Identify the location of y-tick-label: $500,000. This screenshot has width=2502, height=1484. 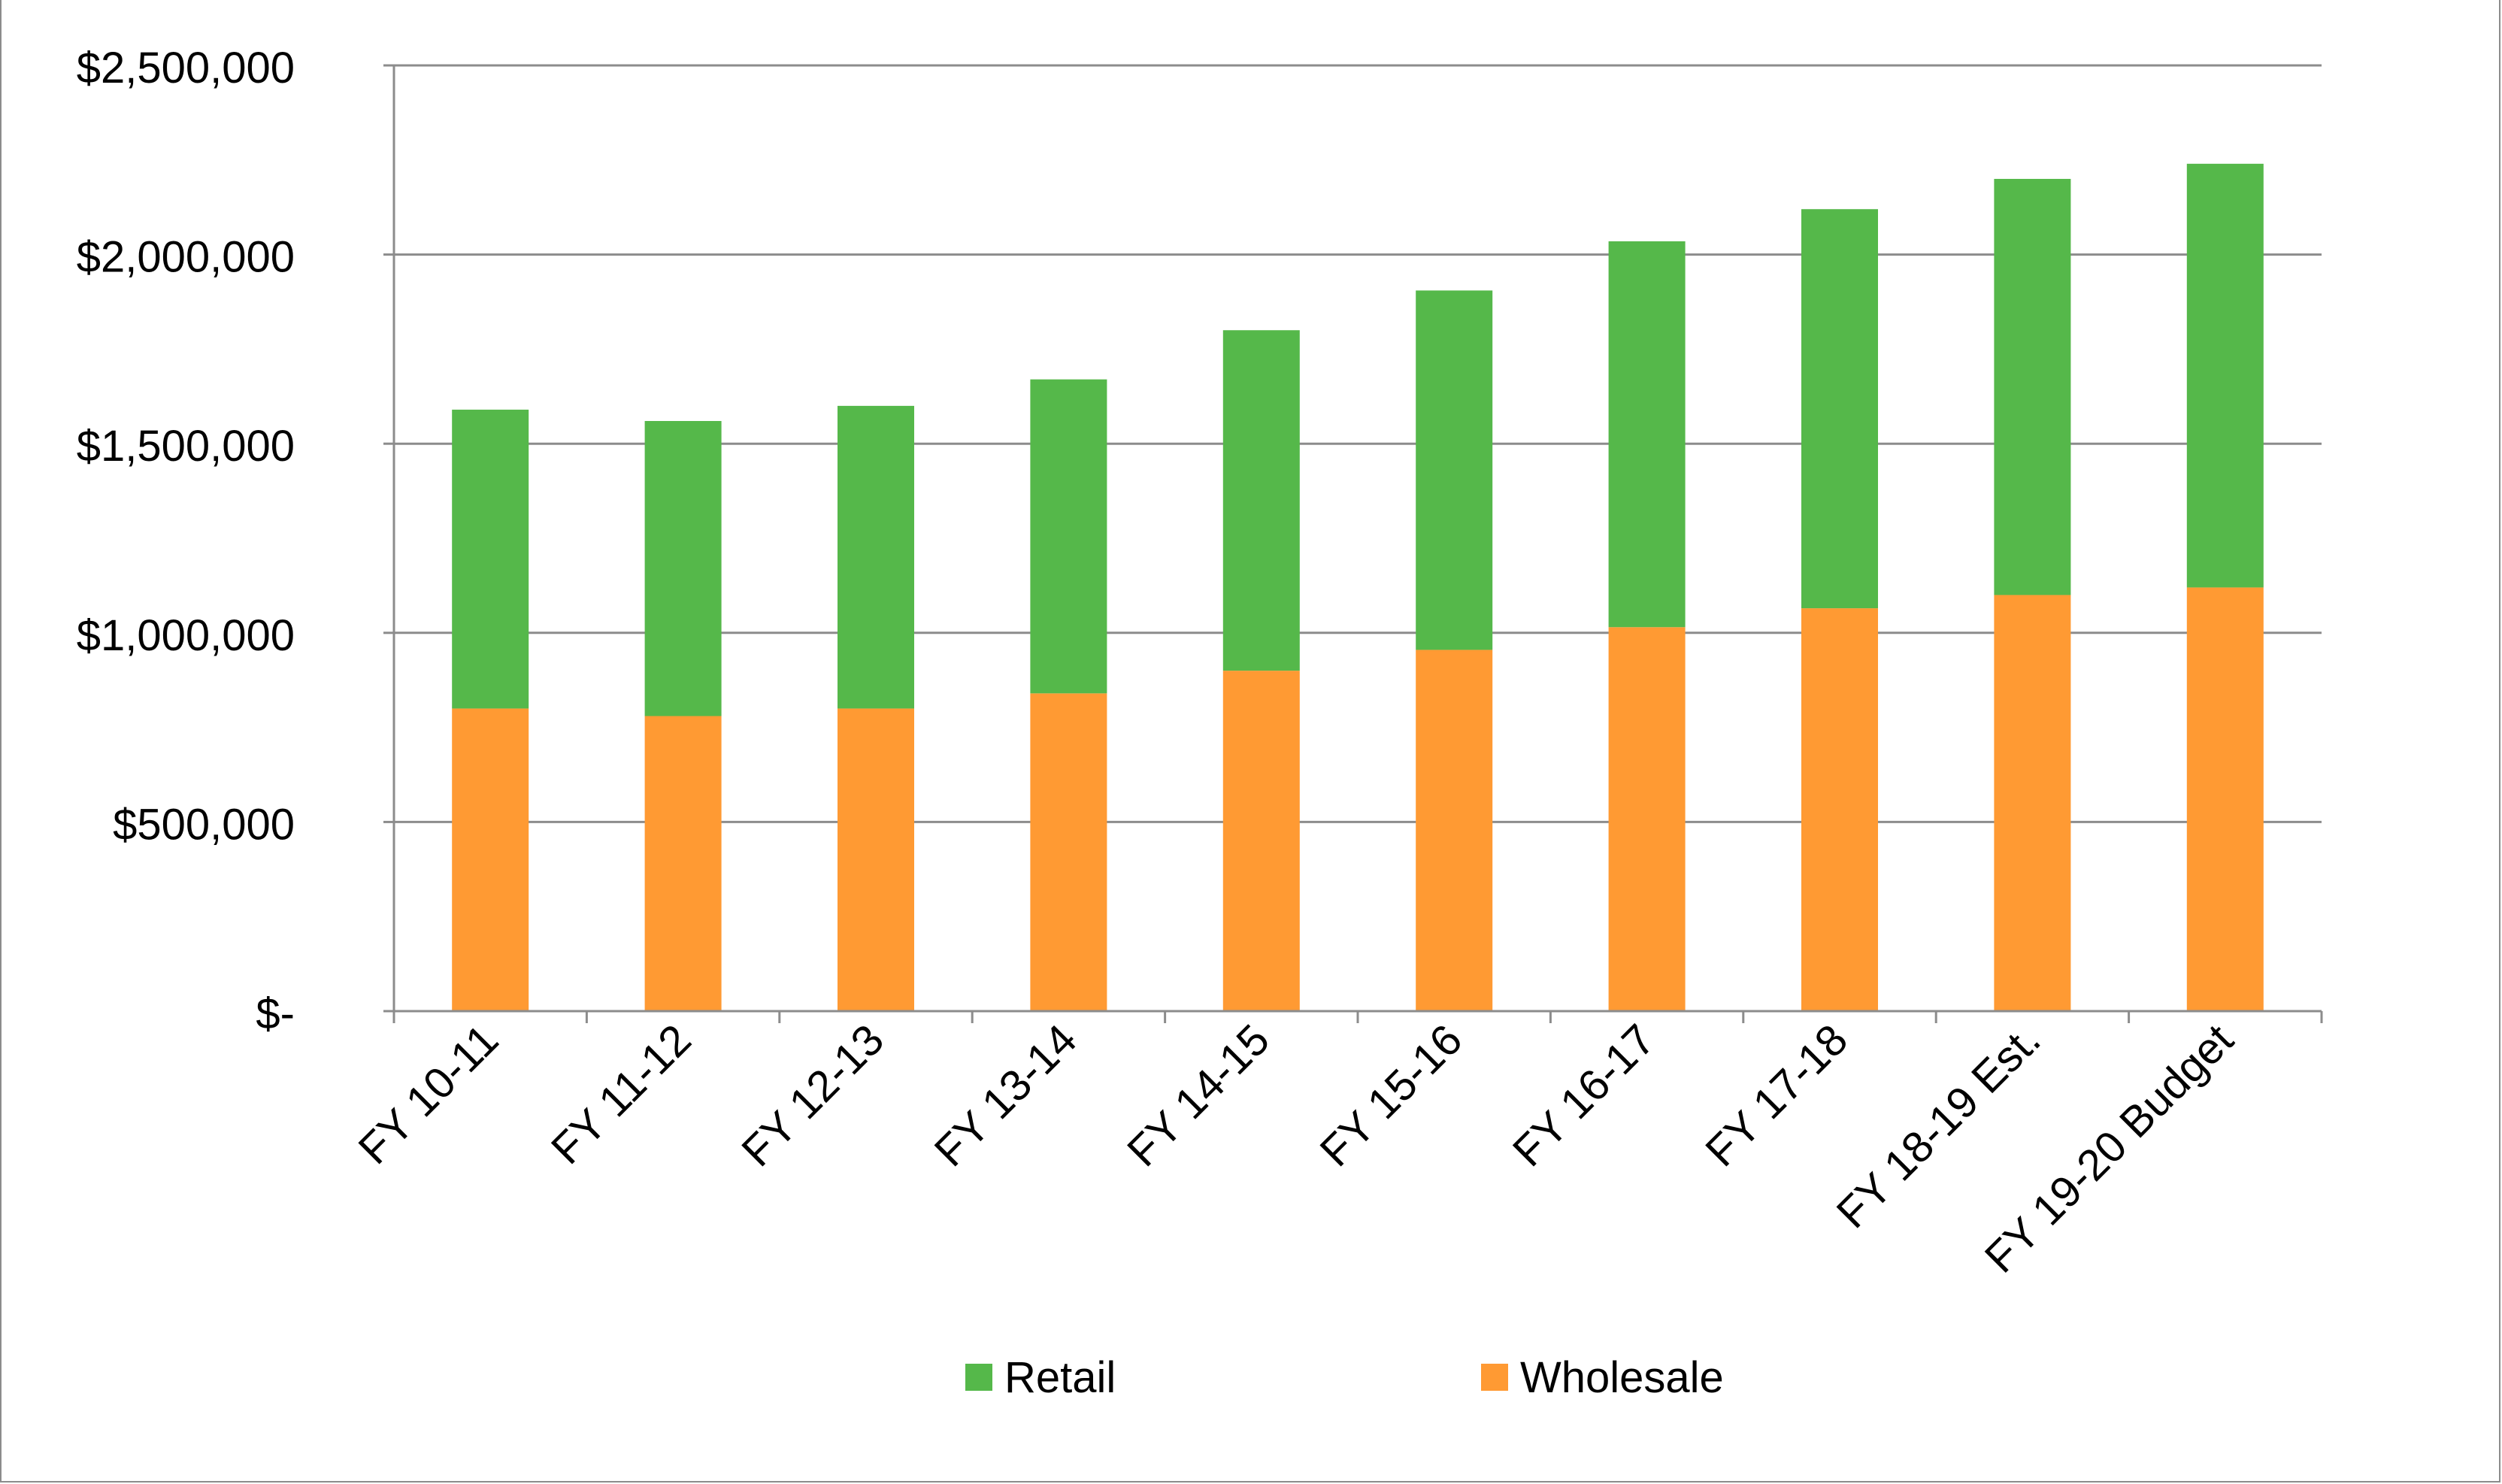
(204, 824).